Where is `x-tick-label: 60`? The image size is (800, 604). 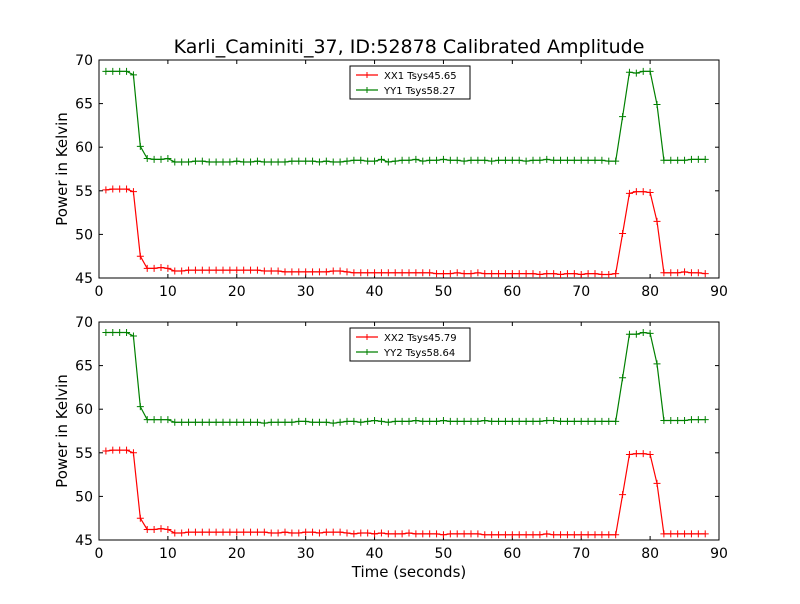
x-tick-label: 60 is located at coordinates (512, 554).